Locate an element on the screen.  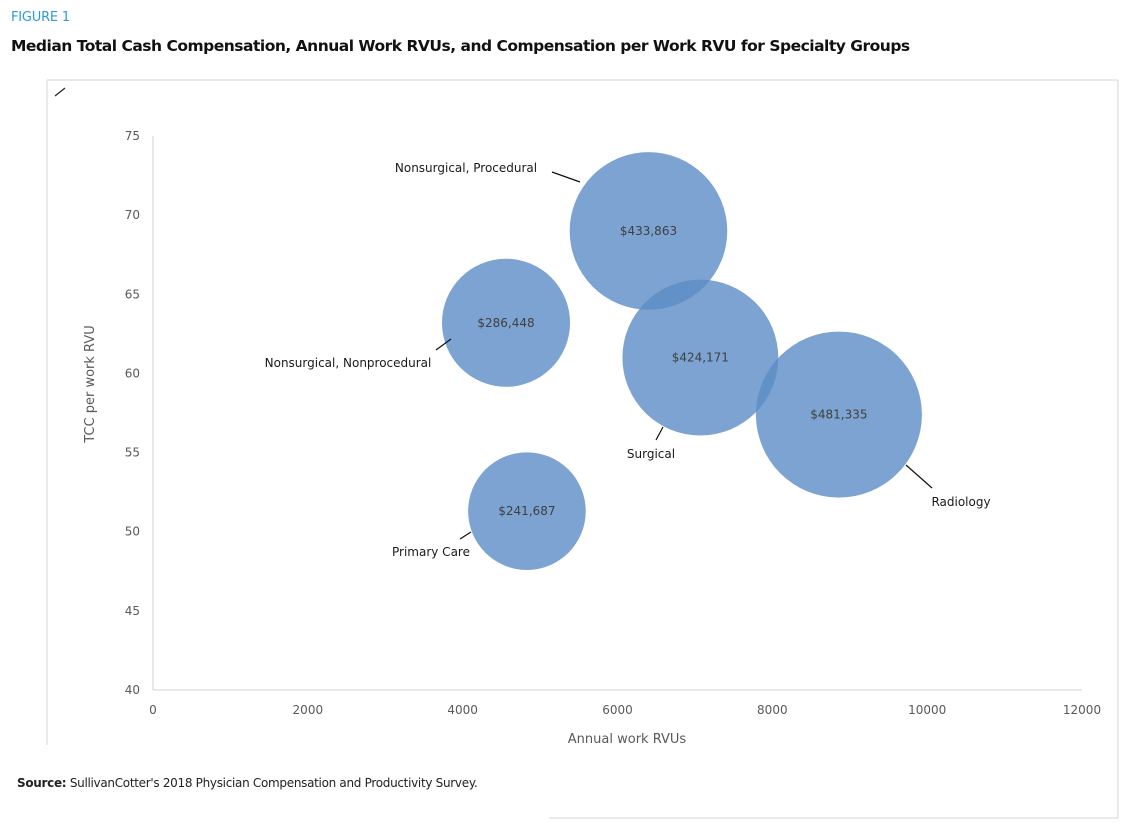
category-label: Radiology is located at coordinates (960, 502).